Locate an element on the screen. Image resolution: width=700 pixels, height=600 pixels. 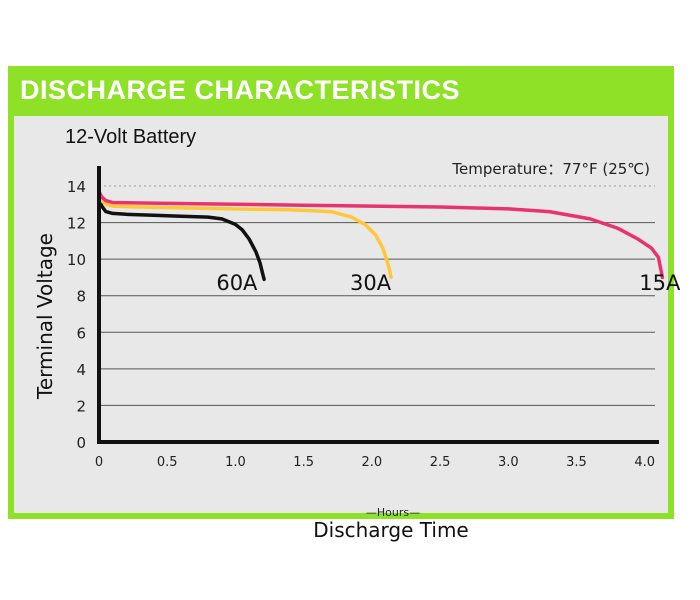
x-axis-unit: —Hours— is located at coordinates (393, 512).